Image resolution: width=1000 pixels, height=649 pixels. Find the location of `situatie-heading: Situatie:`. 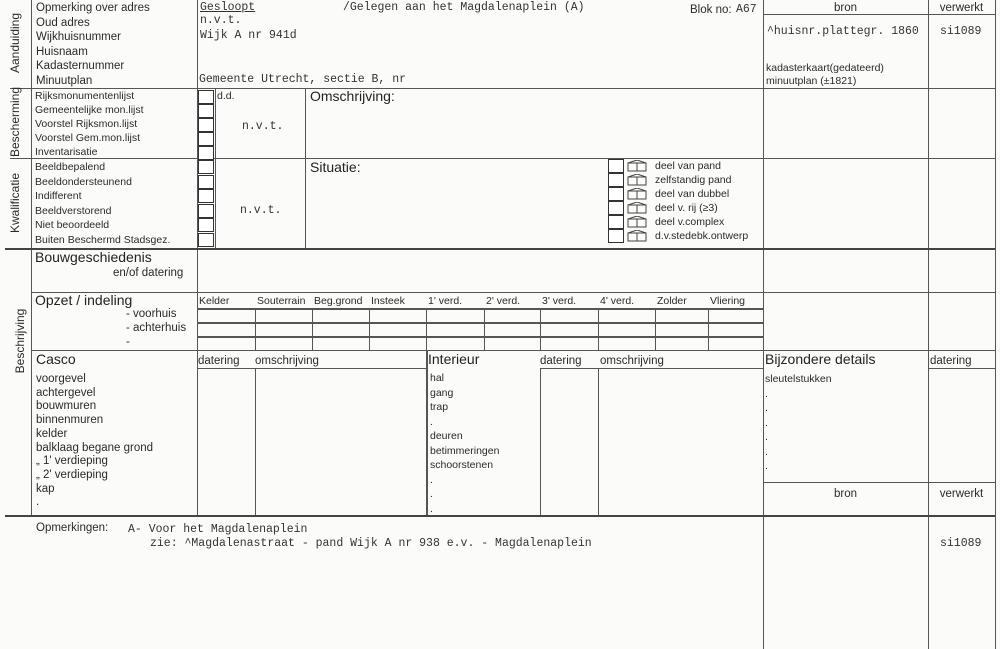

situatie-heading: Situatie: is located at coordinates (335, 167).